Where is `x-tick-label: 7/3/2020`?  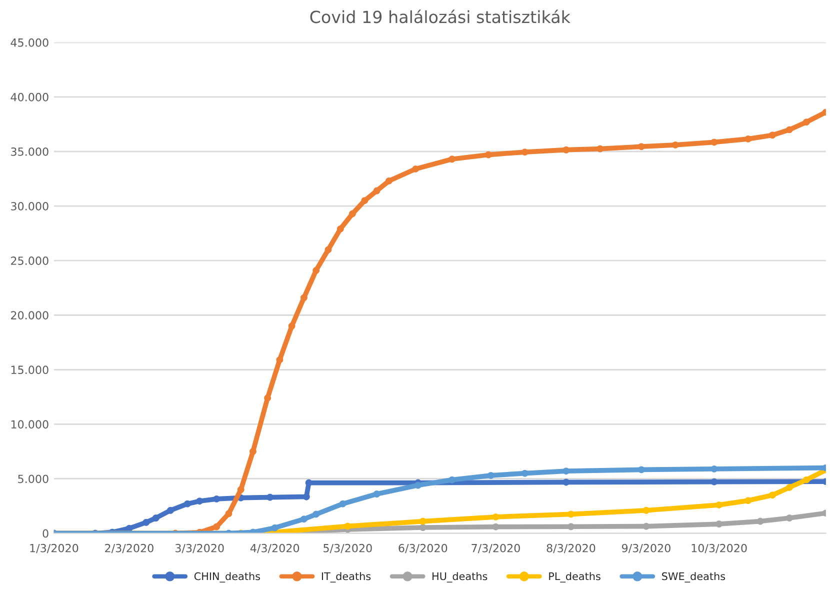
x-tick-label: 7/3/2020 is located at coordinates (496, 549).